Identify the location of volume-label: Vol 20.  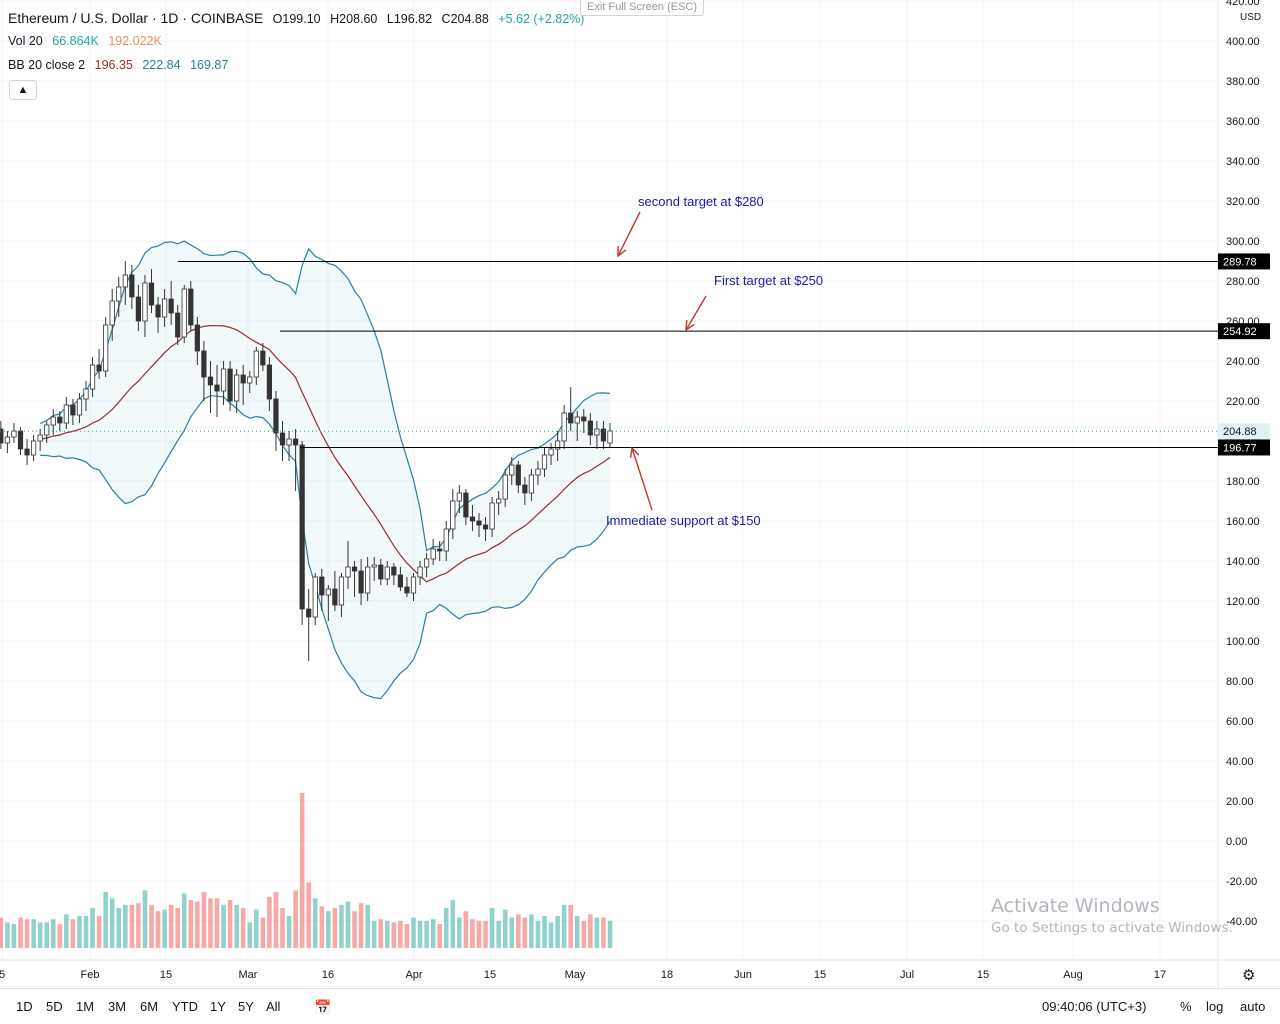
(25, 41).